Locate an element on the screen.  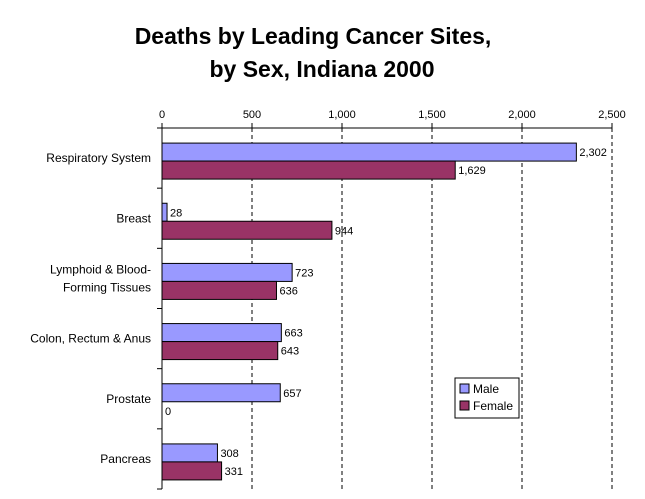
x-tick-label-0: 0 is located at coordinates (162, 115).